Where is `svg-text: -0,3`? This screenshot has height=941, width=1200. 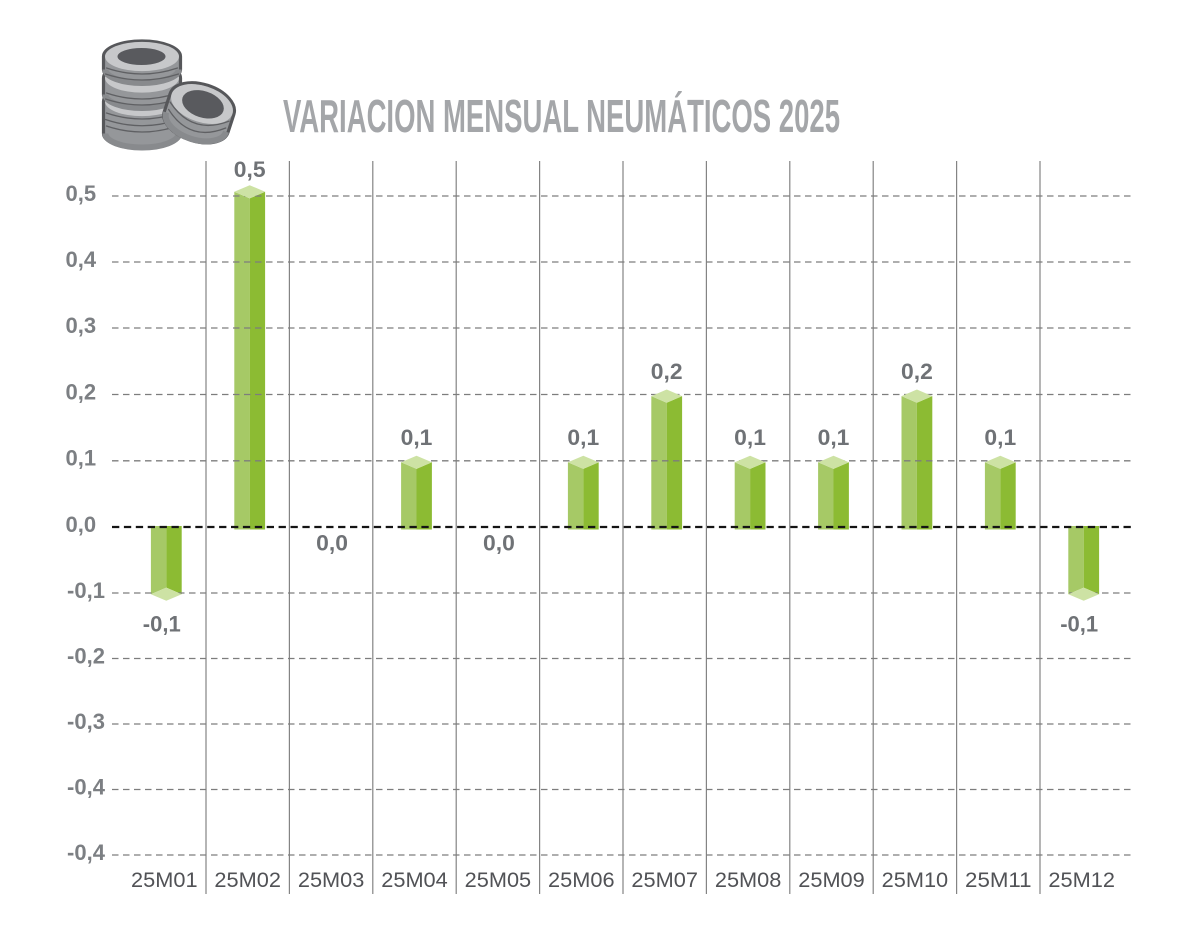
svg-text: -0,3 is located at coordinates (86, 721).